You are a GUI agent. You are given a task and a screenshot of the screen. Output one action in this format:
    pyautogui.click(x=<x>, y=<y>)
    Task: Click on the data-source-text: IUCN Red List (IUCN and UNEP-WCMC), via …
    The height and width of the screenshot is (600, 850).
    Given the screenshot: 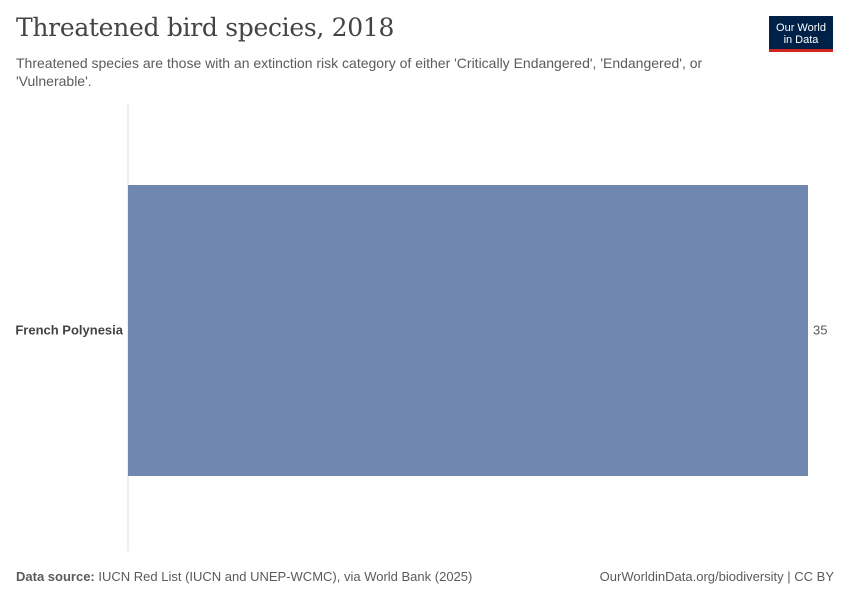 What is the action you would take?
    pyautogui.click(x=285, y=576)
    